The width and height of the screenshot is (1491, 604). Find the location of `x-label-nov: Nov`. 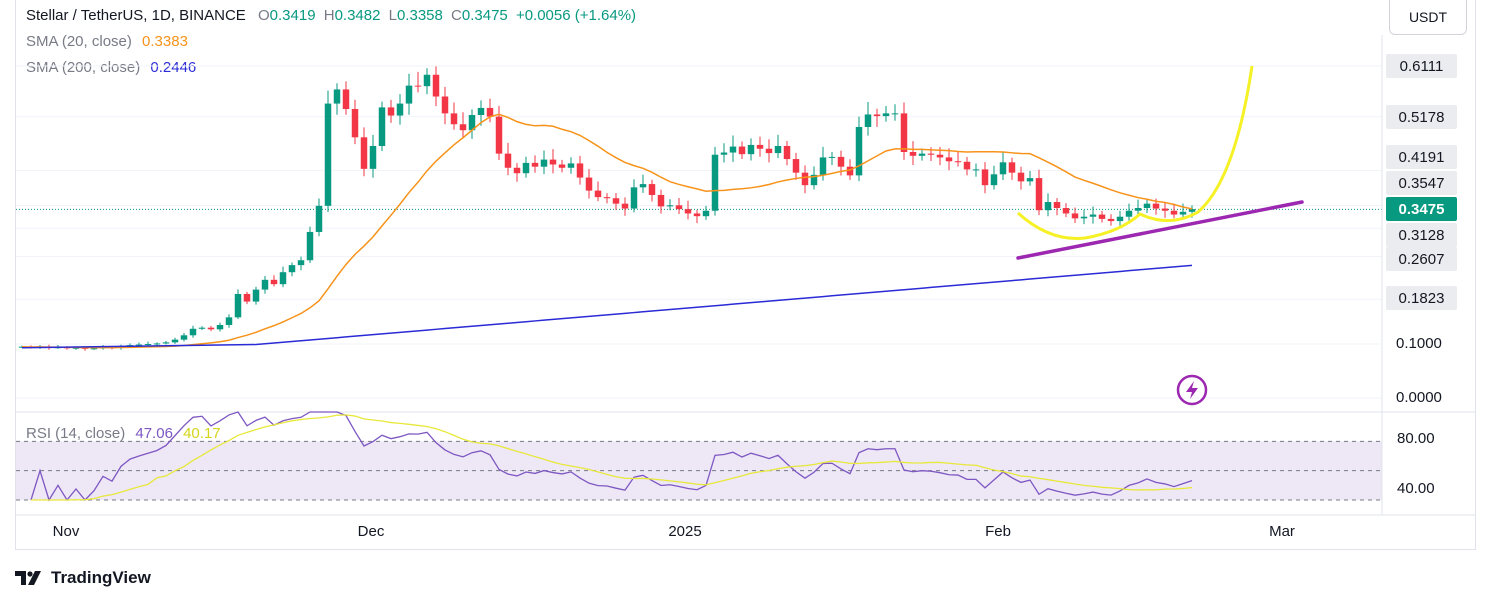

x-label-nov: Nov is located at coordinates (66, 531).